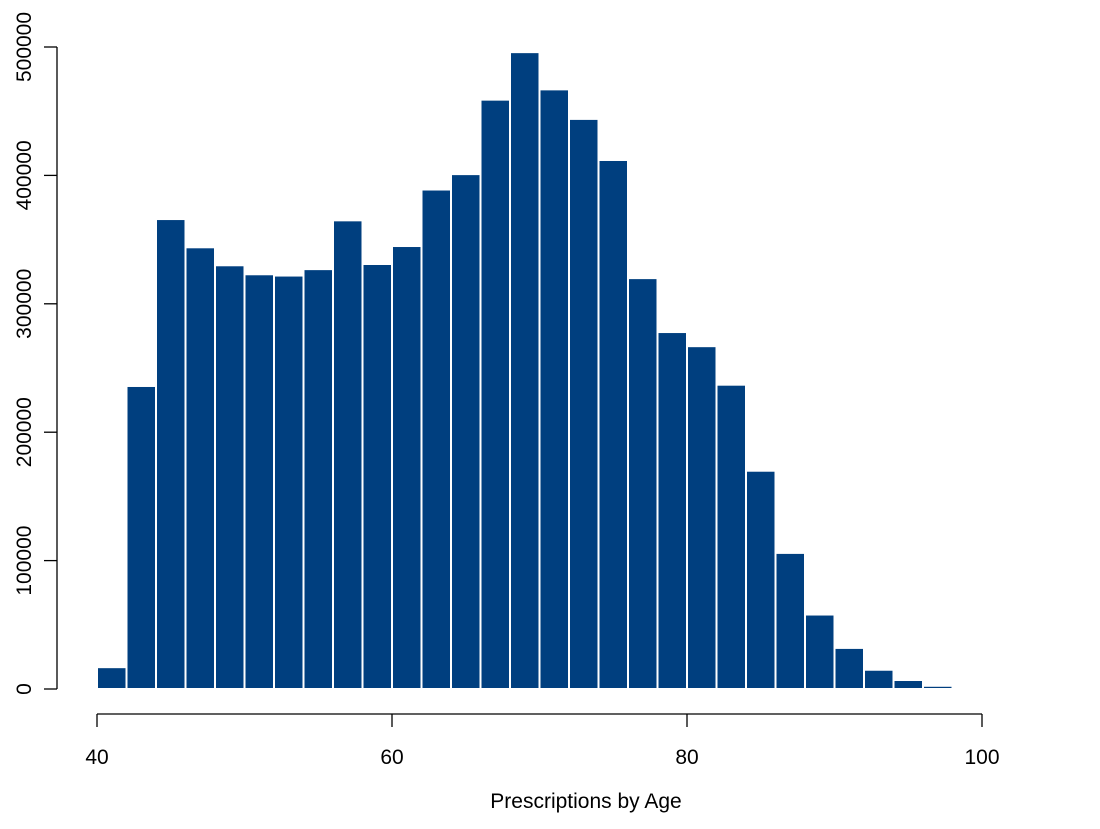 This screenshot has height=829, width=1100. Describe the element at coordinates (391, 757) in the screenshot. I see `x-tick-label: 60` at that location.